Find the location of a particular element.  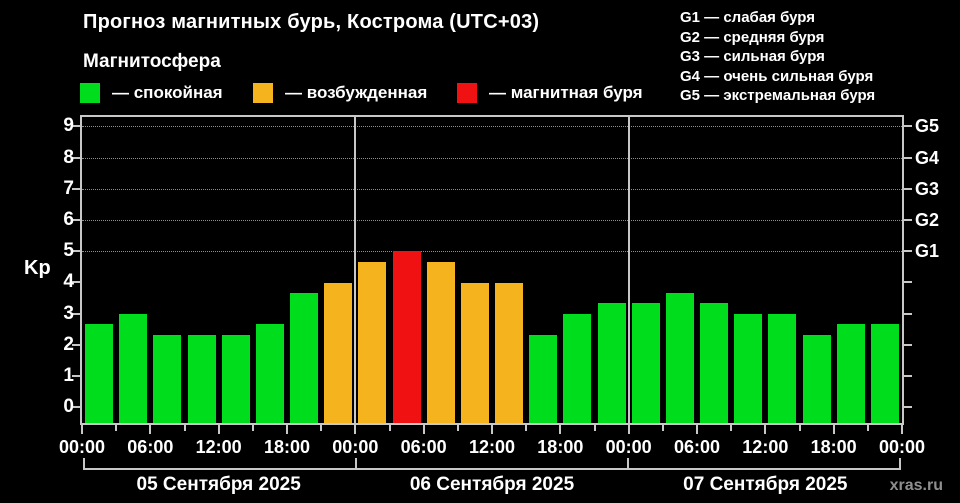

kp-bar-day1-slot5 is located at coordinates (235, 378).